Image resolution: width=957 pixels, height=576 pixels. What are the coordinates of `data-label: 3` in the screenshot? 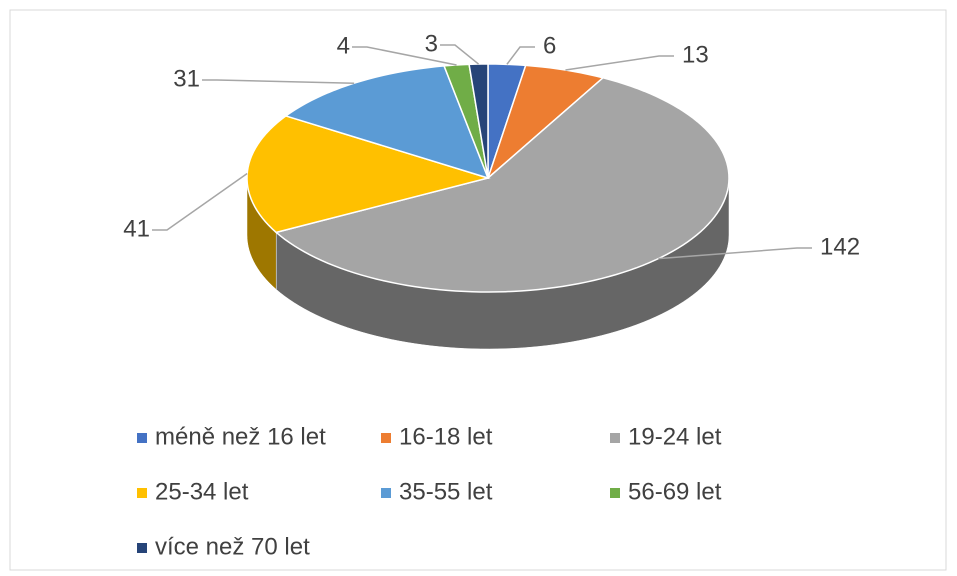 It's located at (431, 43).